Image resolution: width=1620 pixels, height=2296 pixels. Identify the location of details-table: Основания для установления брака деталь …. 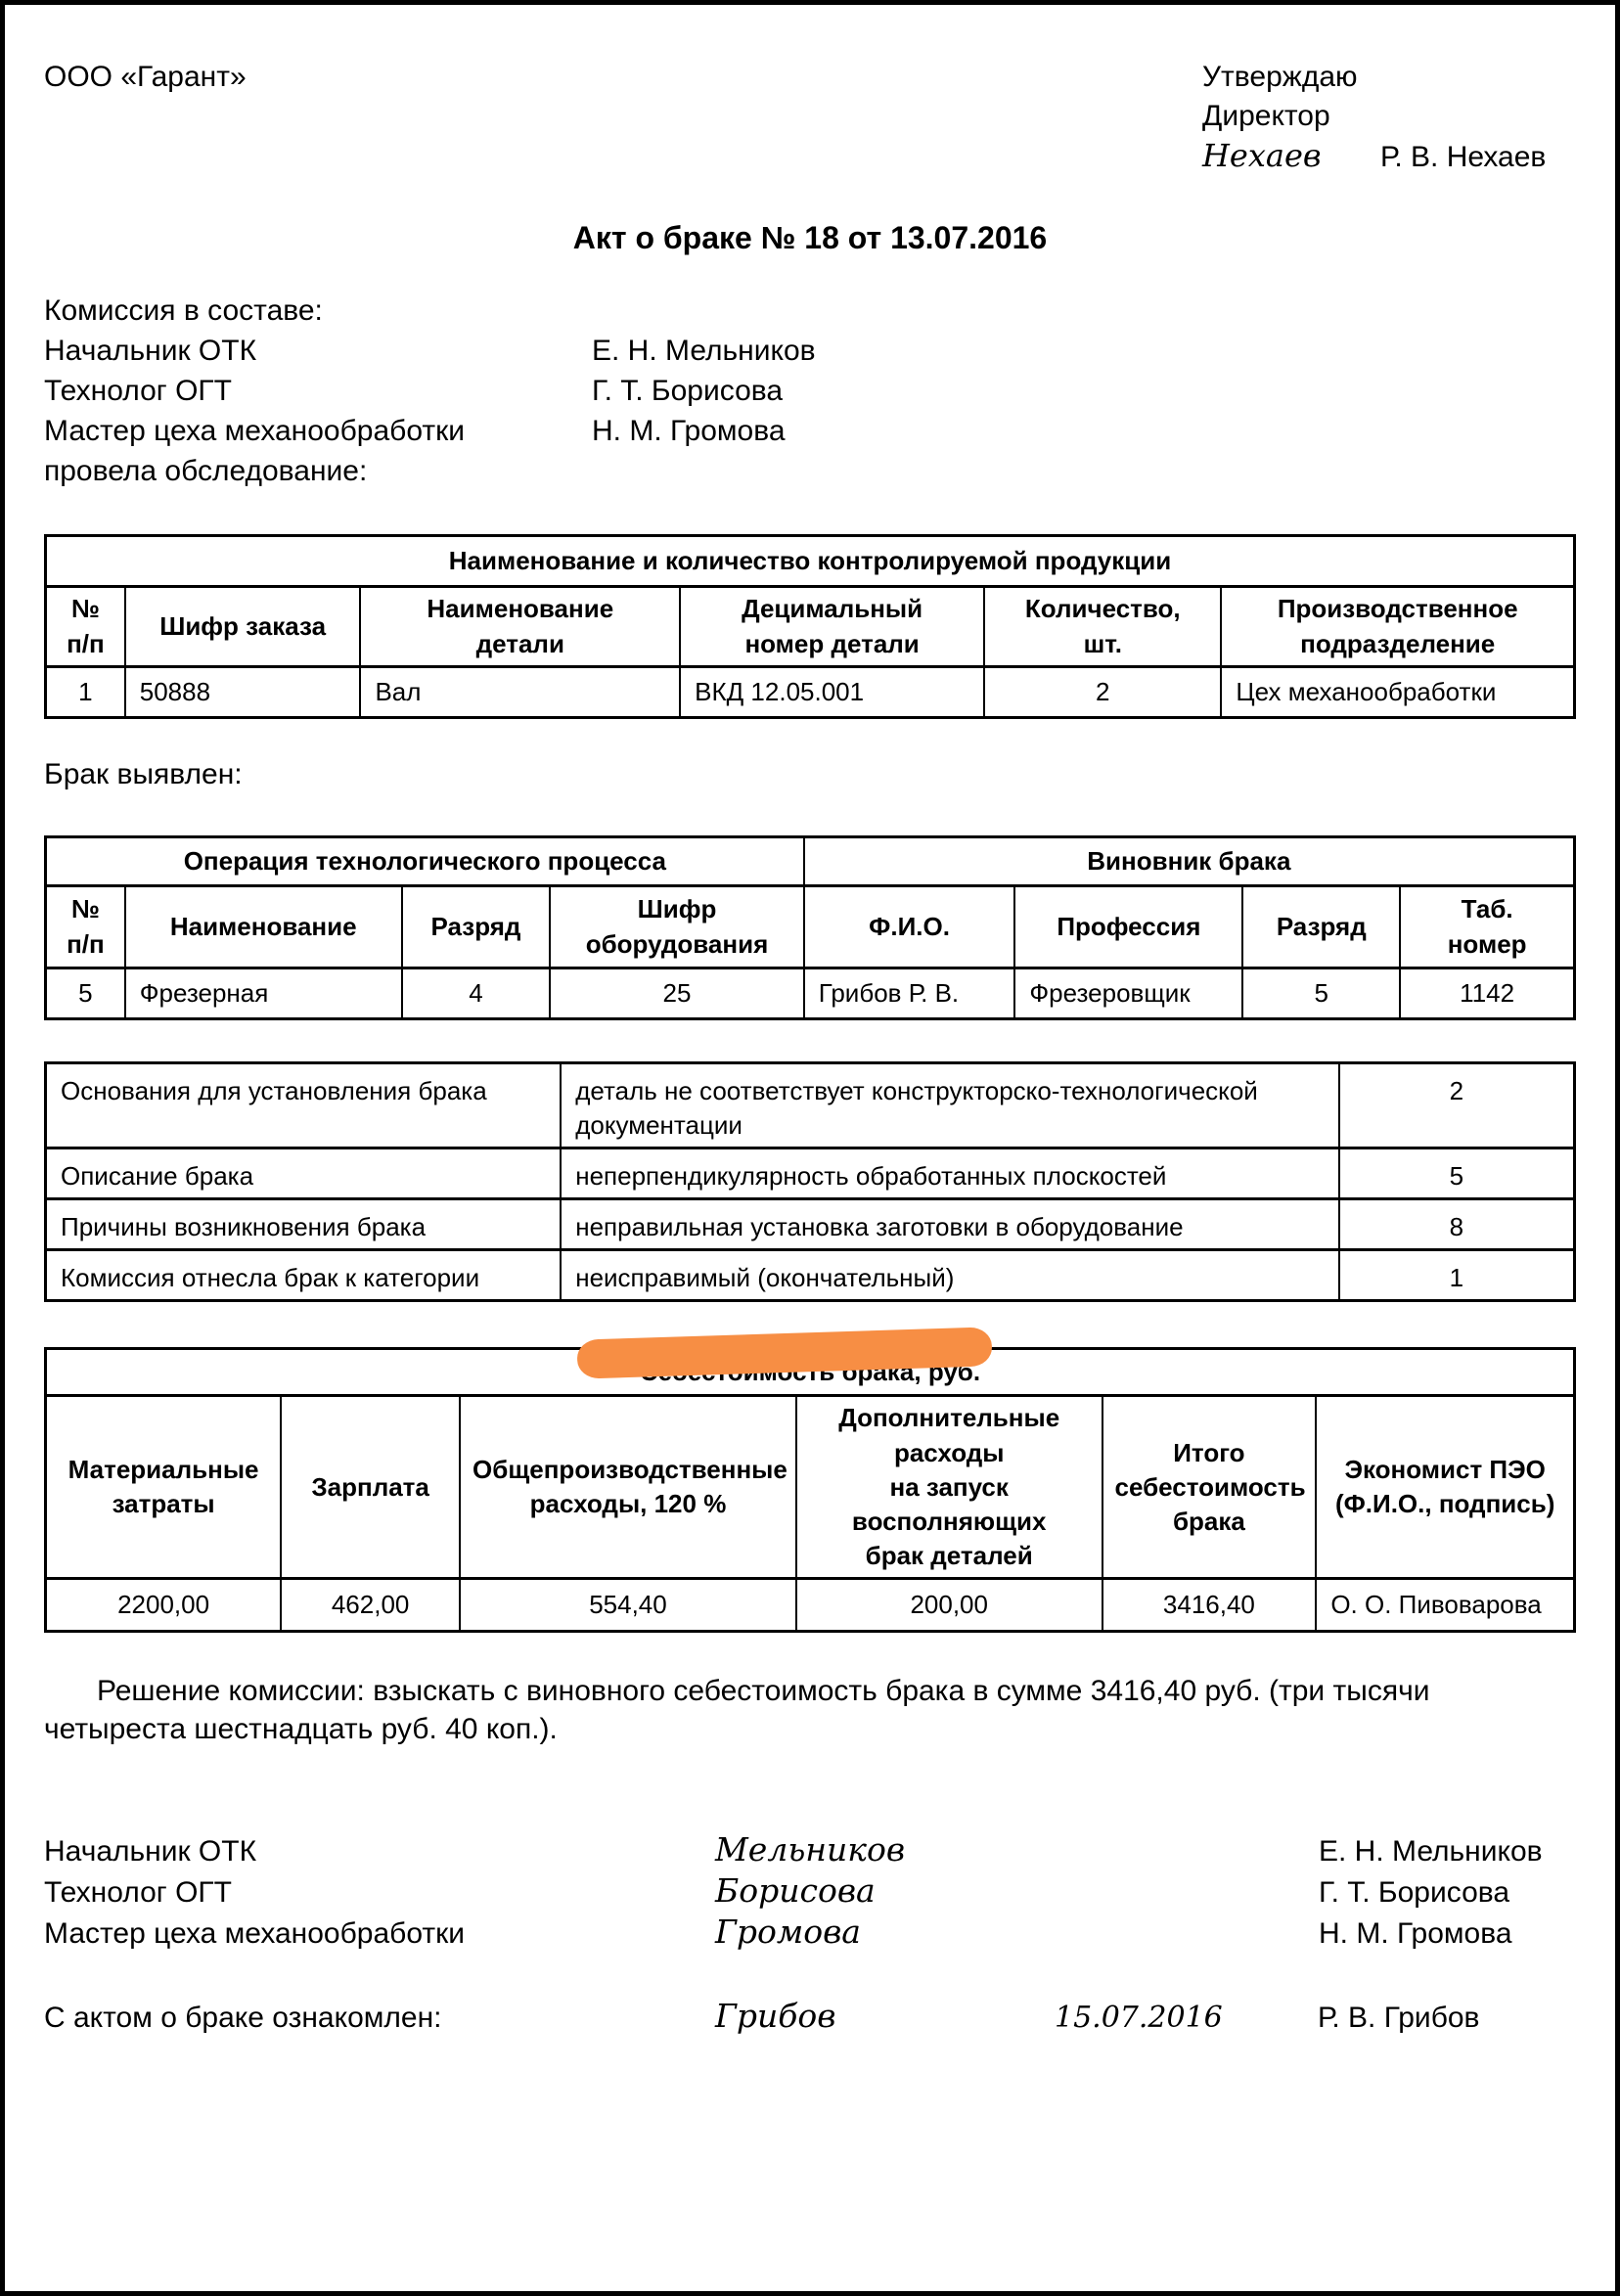
(810, 1181).